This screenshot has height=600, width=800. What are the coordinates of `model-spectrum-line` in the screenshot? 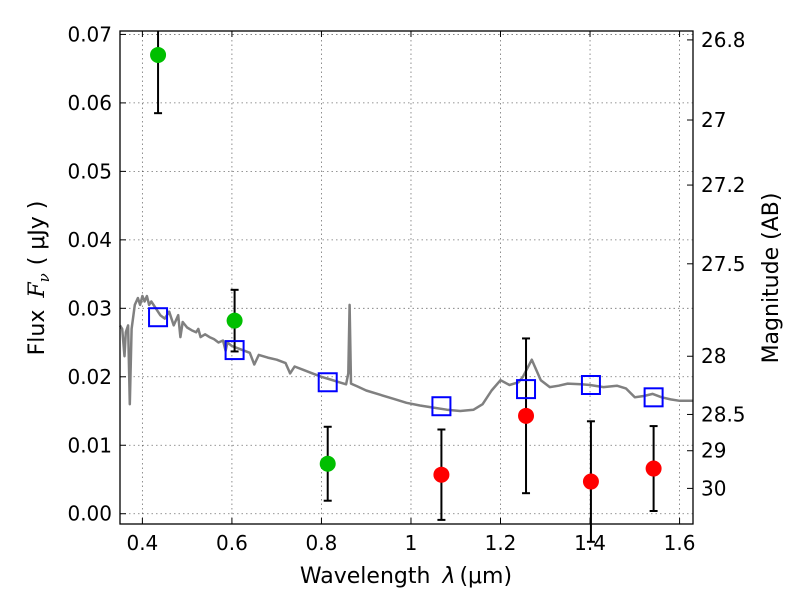 It's located at (405, 353).